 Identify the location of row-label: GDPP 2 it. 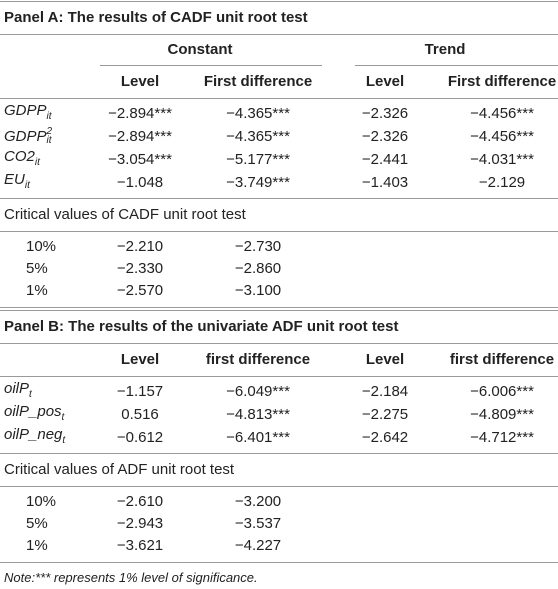
(28, 136).